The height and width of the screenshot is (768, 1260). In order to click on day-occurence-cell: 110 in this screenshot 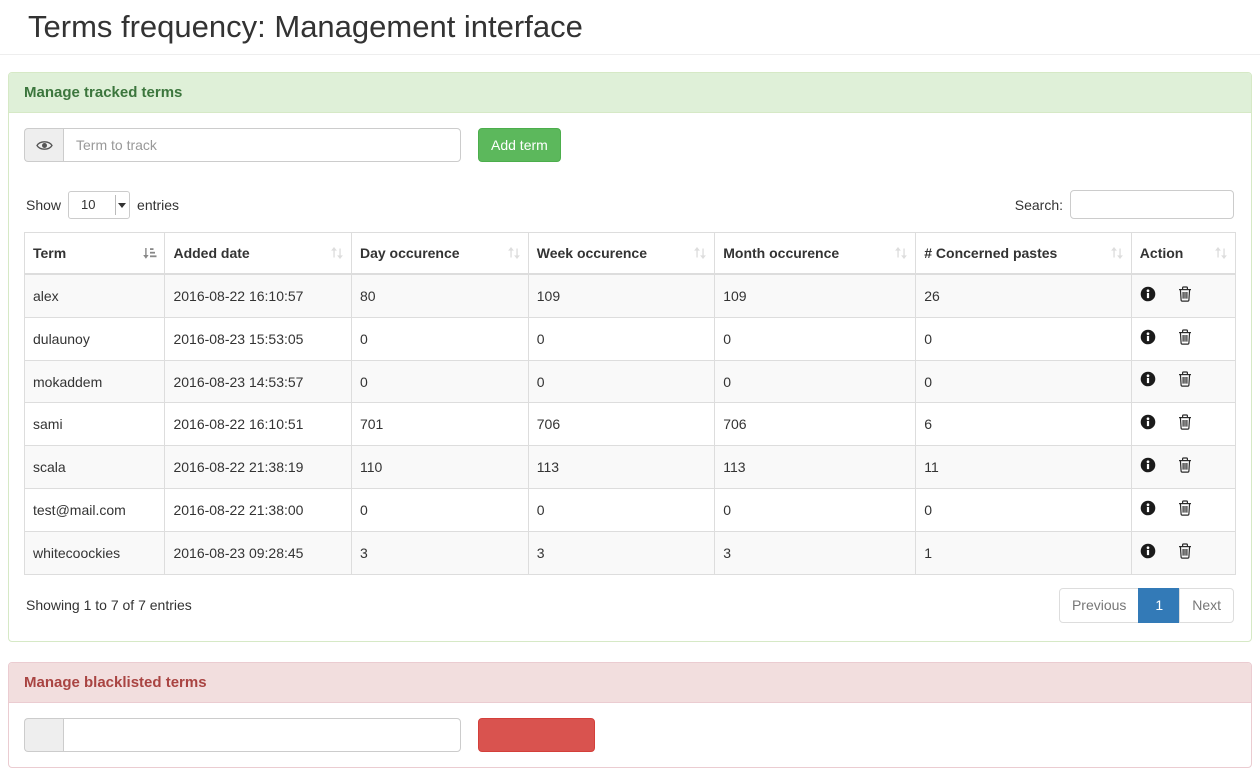, I will do `click(439, 467)`.